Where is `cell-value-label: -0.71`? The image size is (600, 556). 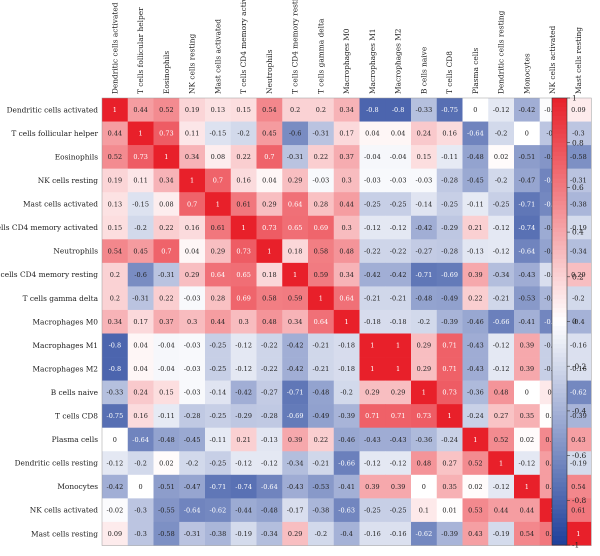
cell-value-label: -0.71 is located at coordinates (295, 393).